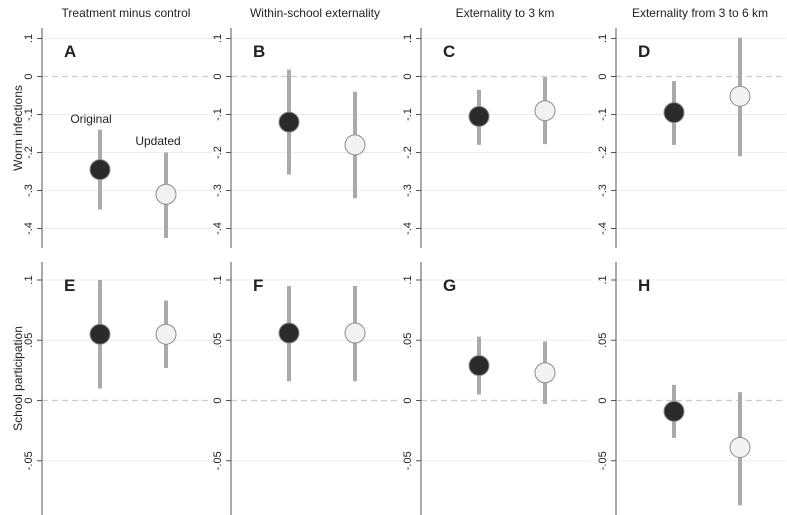 The width and height of the screenshot is (787, 515). What do you see at coordinates (449, 285) in the screenshot?
I see `panel-letter: G` at bounding box center [449, 285].